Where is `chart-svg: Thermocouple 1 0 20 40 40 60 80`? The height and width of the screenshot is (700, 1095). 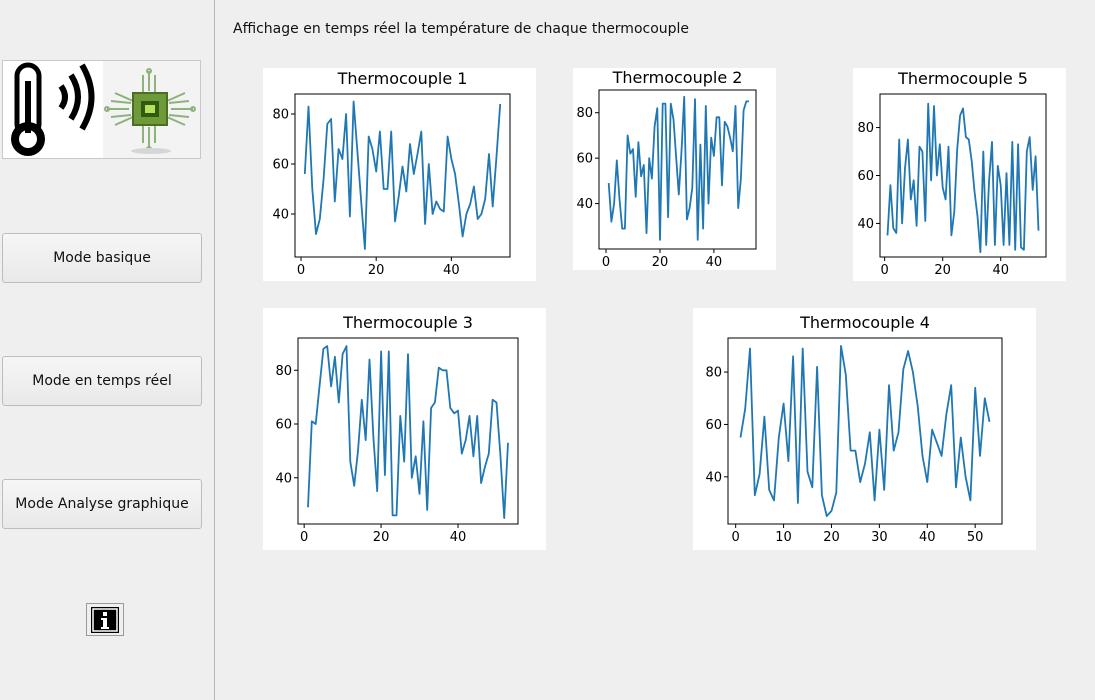
chart-svg: Thermocouple 1 0 20 40 40 60 80 is located at coordinates (391, 173).